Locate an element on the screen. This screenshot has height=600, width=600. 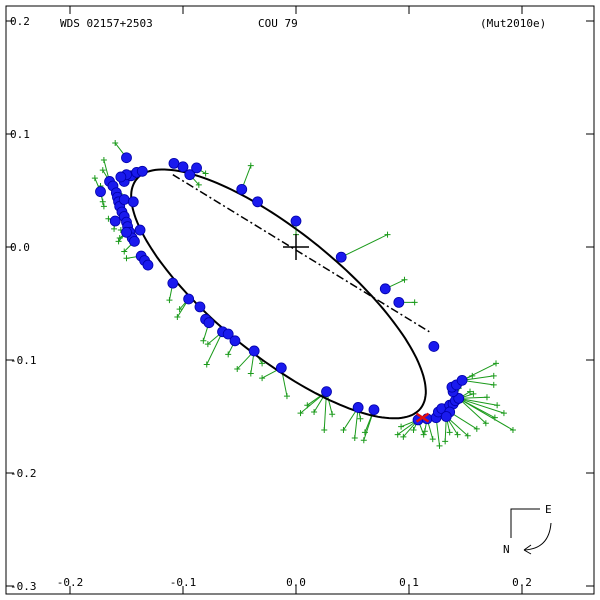
wds-id-label: WDS 02157+2503 is located at coordinates (106, 23).